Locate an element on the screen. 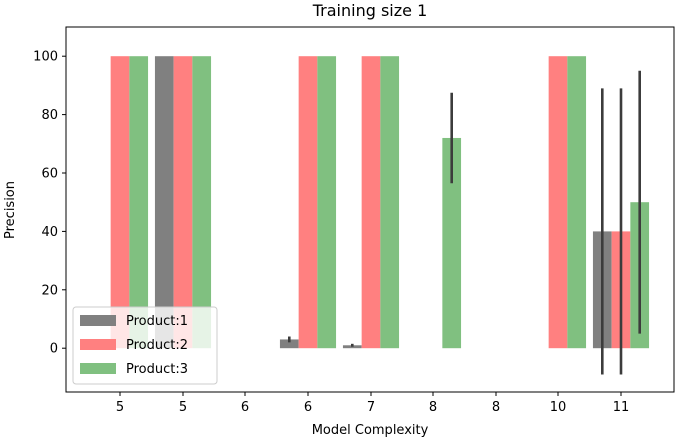  y-tick-label: 20 is located at coordinates (49, 290).